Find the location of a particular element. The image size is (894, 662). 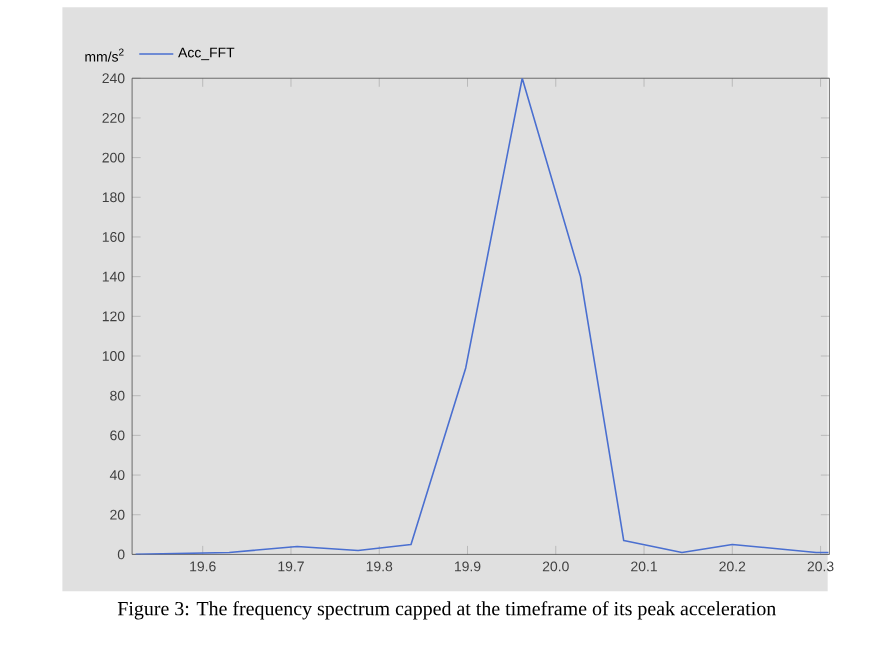

caption: Figure 3: The frequency spectrum capped at the timeframe of its peak acceleration is located at coordinates (446, 610).